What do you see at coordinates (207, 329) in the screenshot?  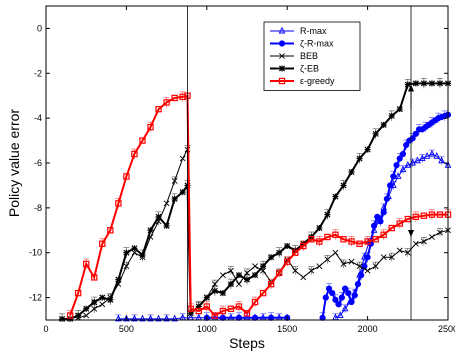 I see `x-tick-label: 1000` at bounding box center [207, 329].